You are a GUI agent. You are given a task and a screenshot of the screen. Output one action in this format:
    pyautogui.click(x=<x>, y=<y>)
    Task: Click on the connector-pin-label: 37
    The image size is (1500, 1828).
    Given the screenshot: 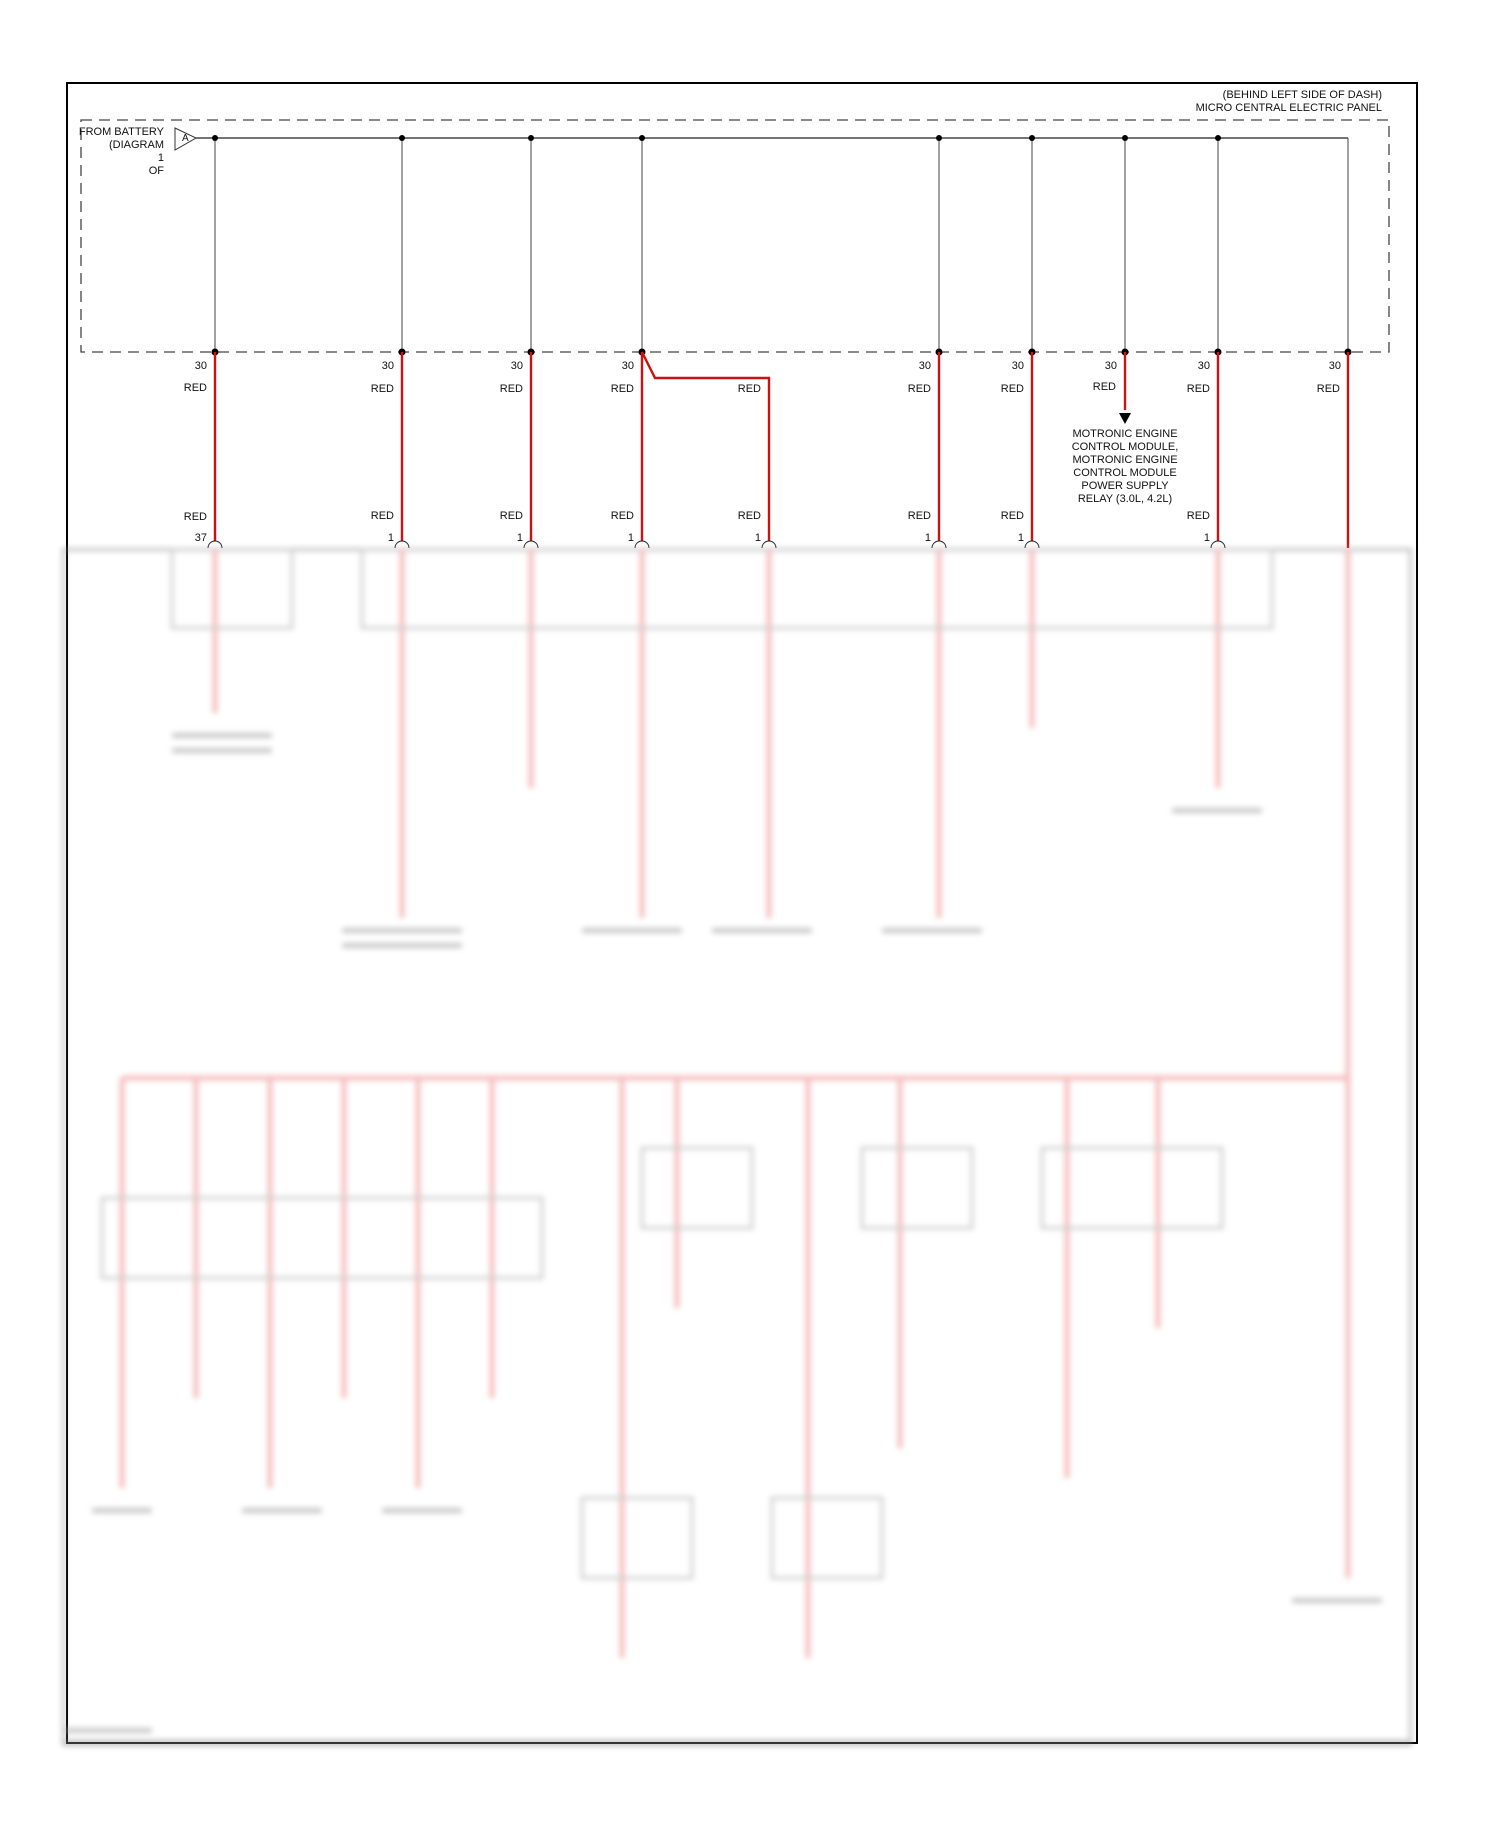 What is the action you would take?
    pyautogui.click(x=200, y=538)
    